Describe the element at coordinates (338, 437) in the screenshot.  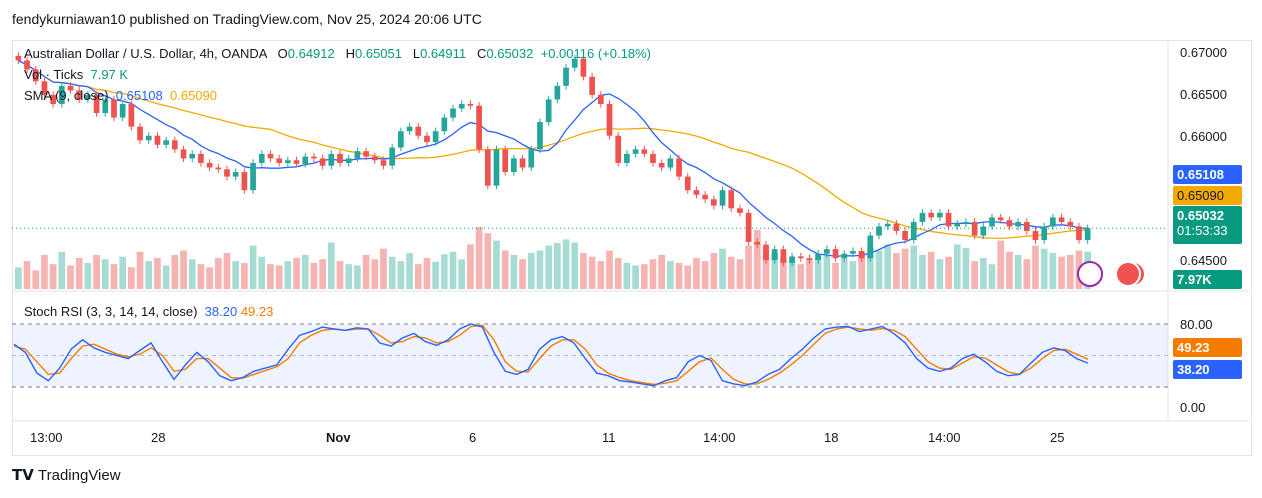
I see `time-axis-label: Nov` at that location.